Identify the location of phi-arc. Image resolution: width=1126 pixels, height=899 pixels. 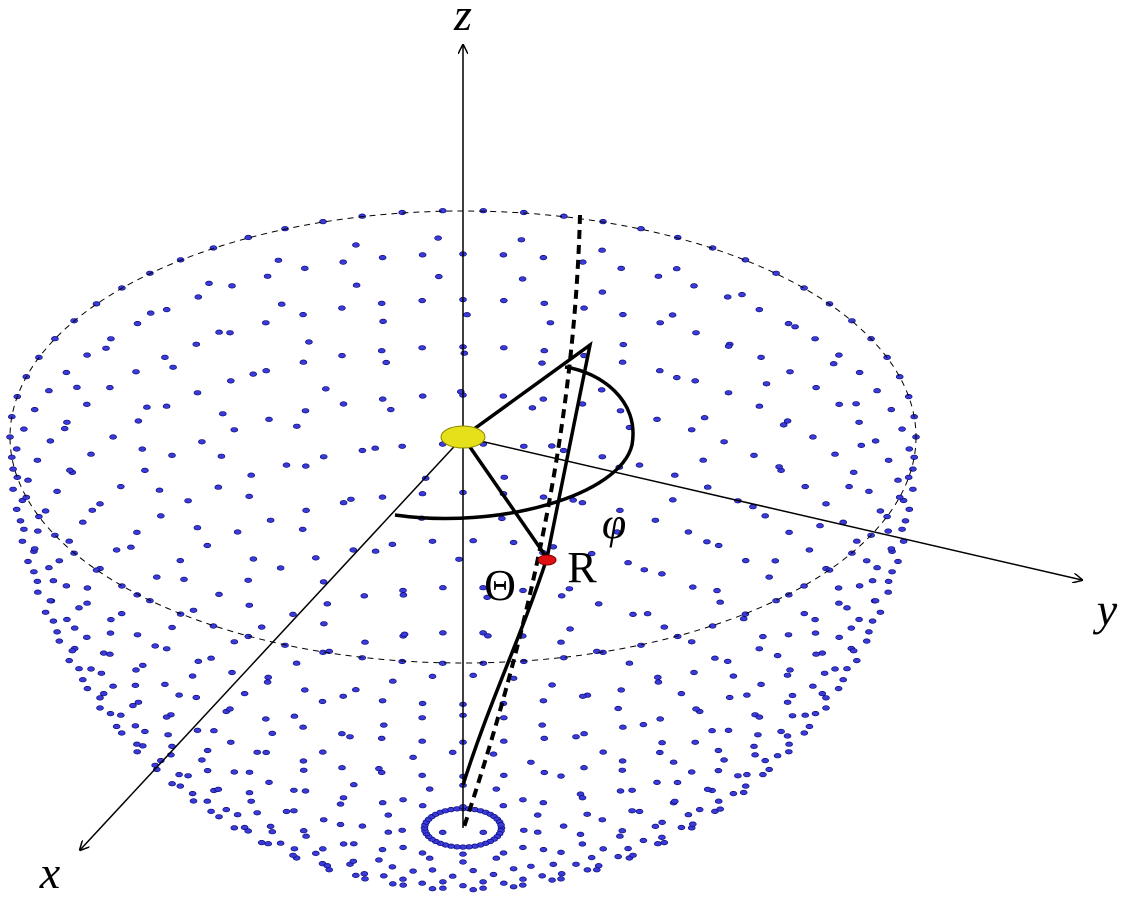
(514, 443).